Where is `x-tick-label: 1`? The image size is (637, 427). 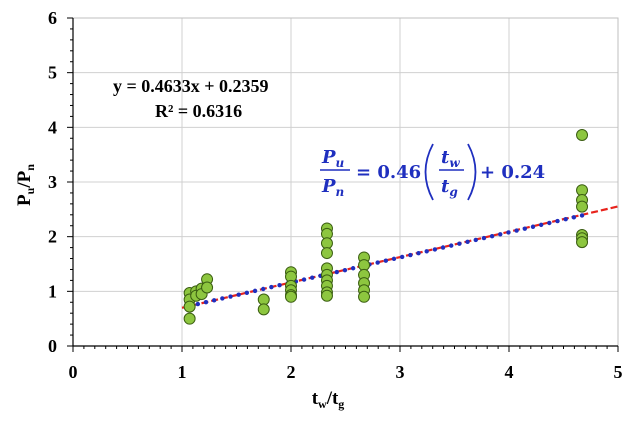
x-tick-label: 1 is located at coordinates (182, 372).